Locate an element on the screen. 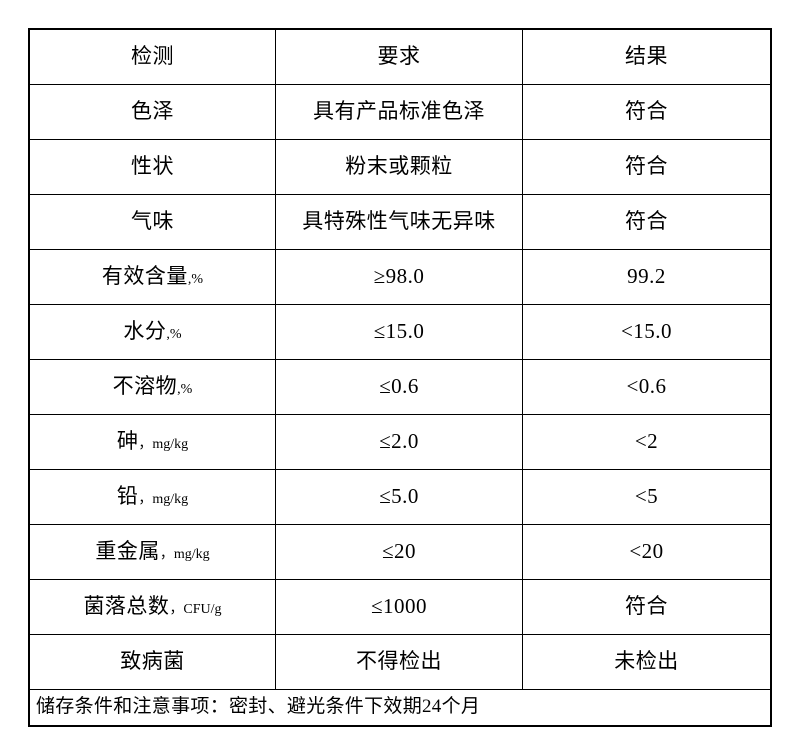 This screenshot has height=750, width=800. item-label: 致病菌 is located at coordinates (152, 661).